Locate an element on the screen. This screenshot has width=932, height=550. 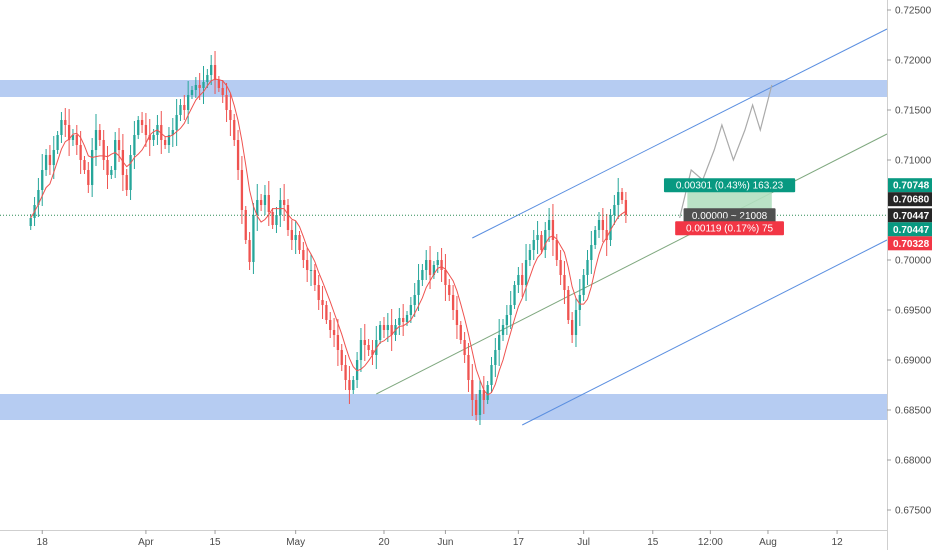
projection-line is located at coordinates (726, 151).